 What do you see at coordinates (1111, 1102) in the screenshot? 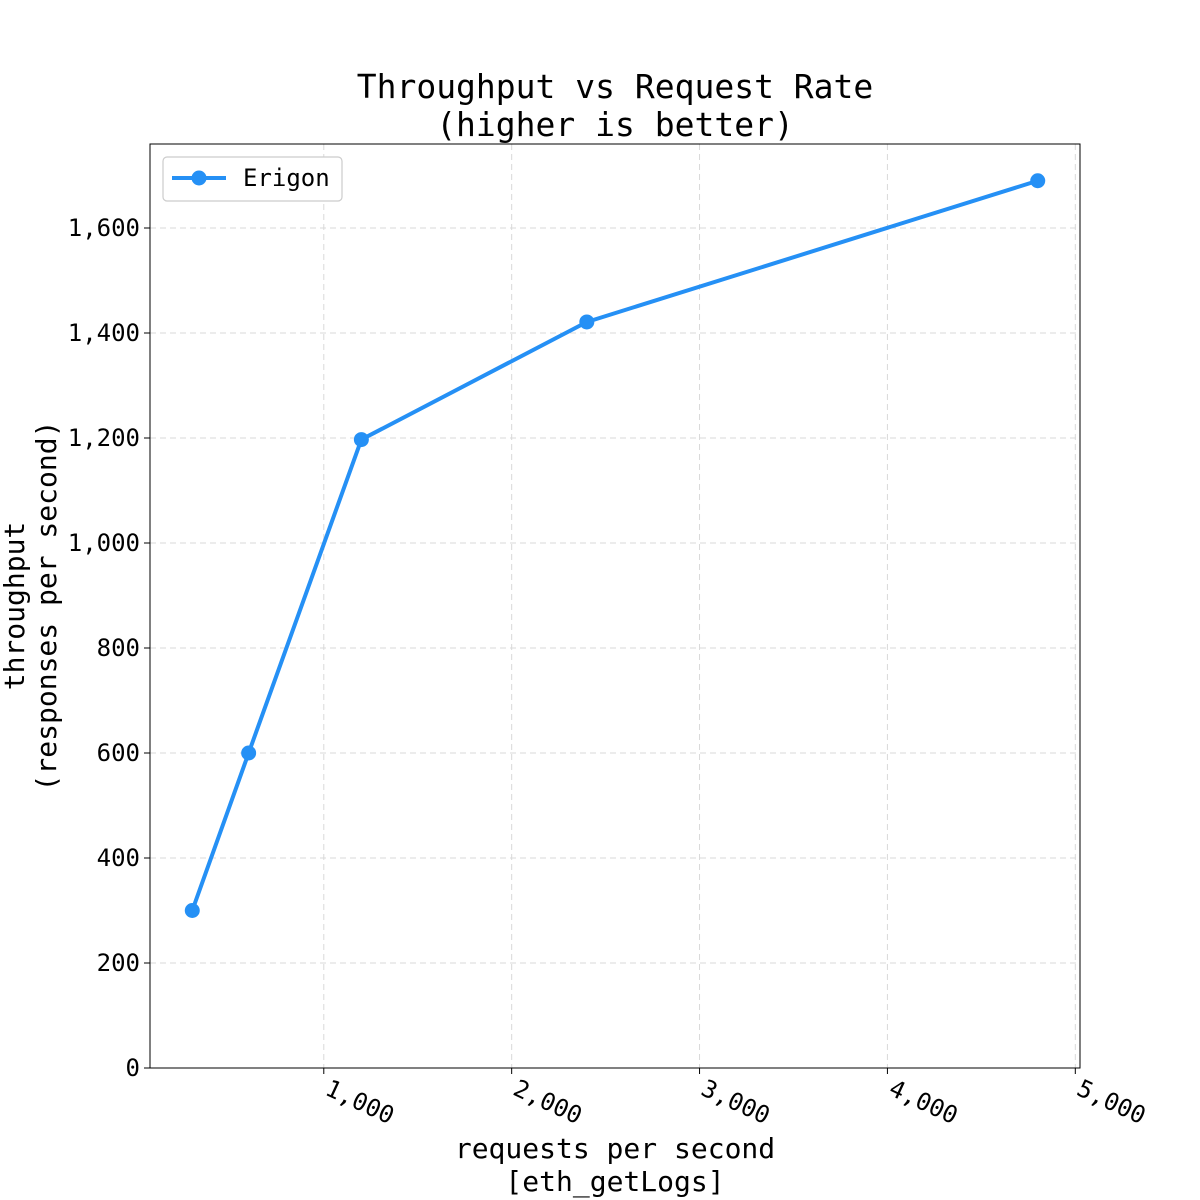
I see `x-tick-label: 5,000` at bounding box center [1111, 1102].